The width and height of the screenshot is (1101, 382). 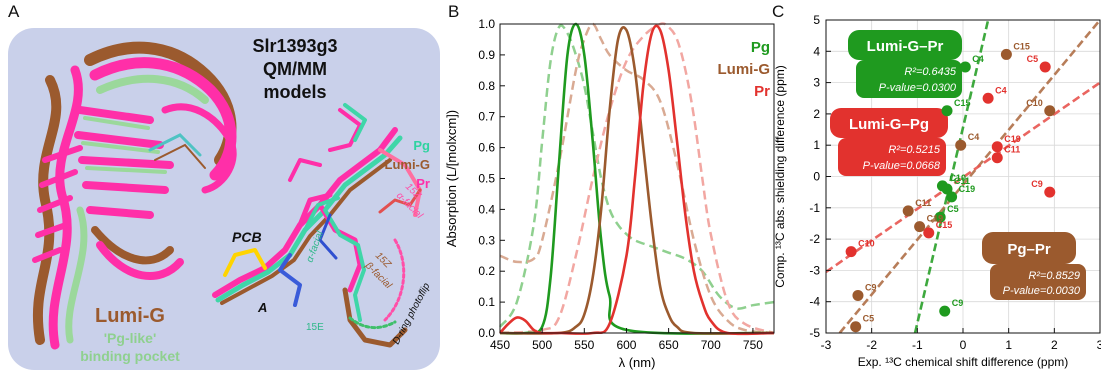 What do you see at coordinates (1045, 67) in the screenshot?
I see `point-pgpr-c5` at bounding box center [1045, 67].